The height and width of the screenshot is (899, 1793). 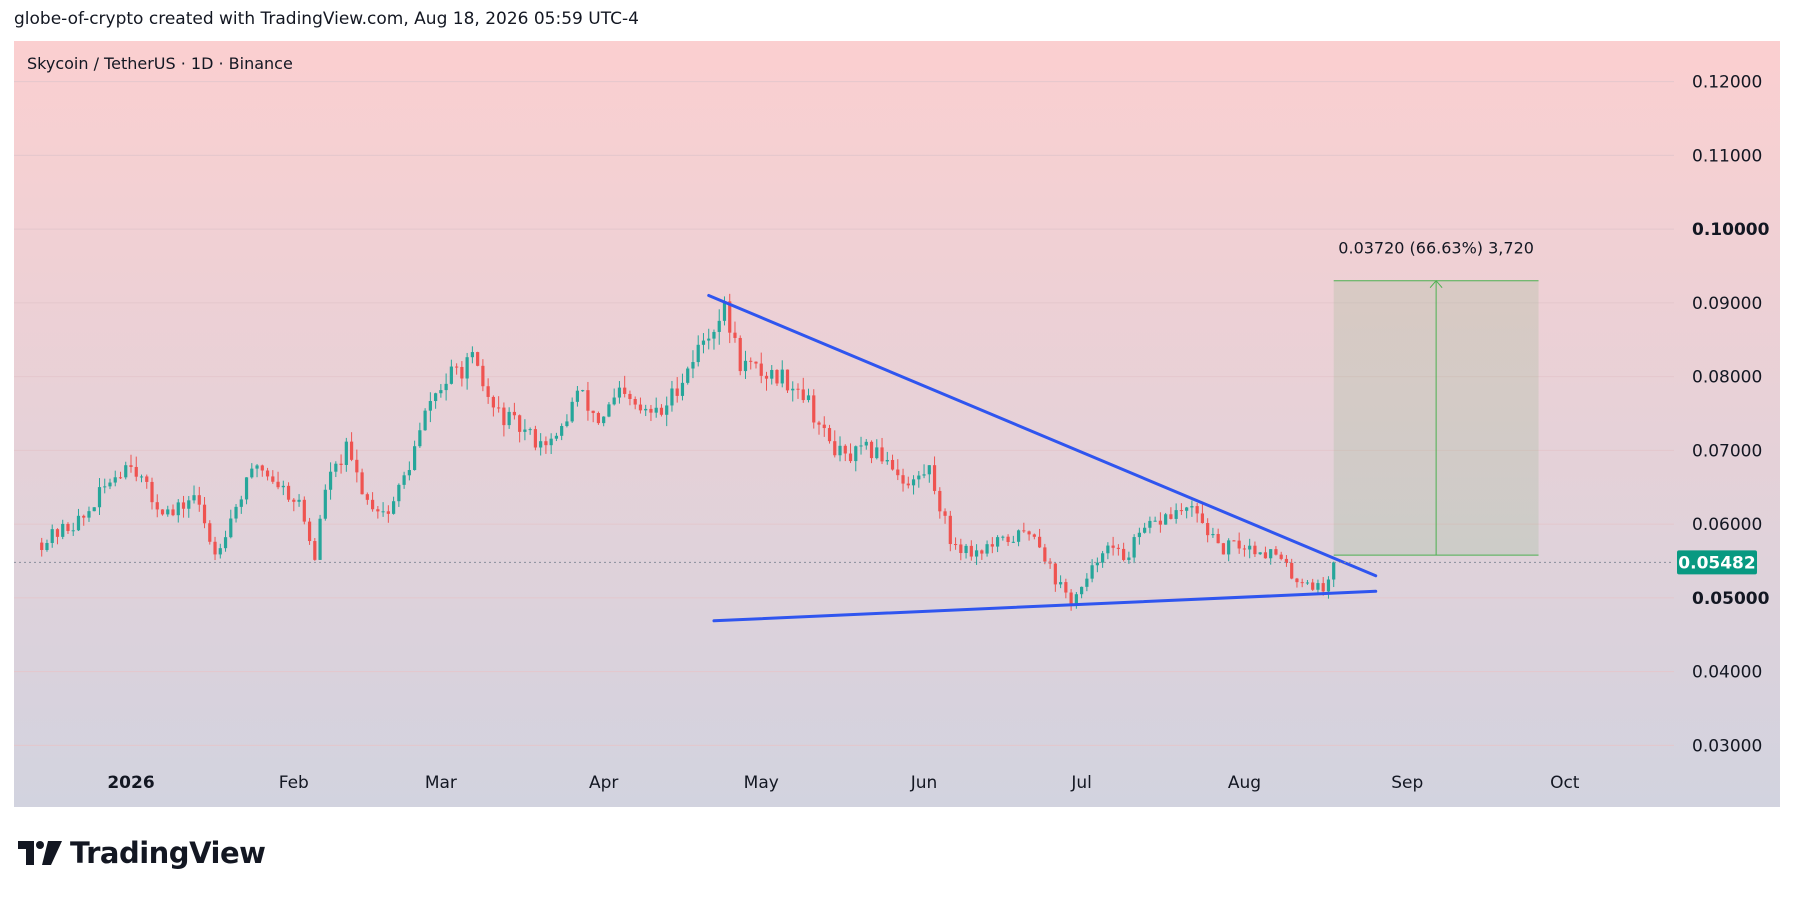 What do you see at coordinates (1436, 284) in the screenshot?
I see `measure-arrow-head` at bounding box center [1436, 284].